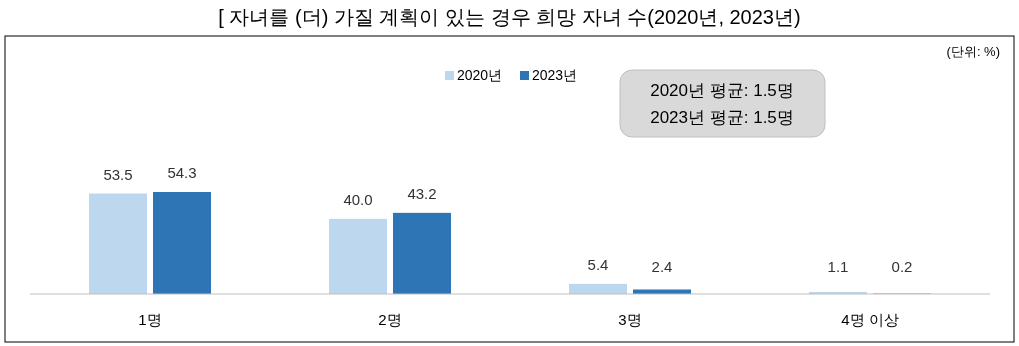  I want to click on text: 2023년 평균: 1.5명, so click(722, 117).